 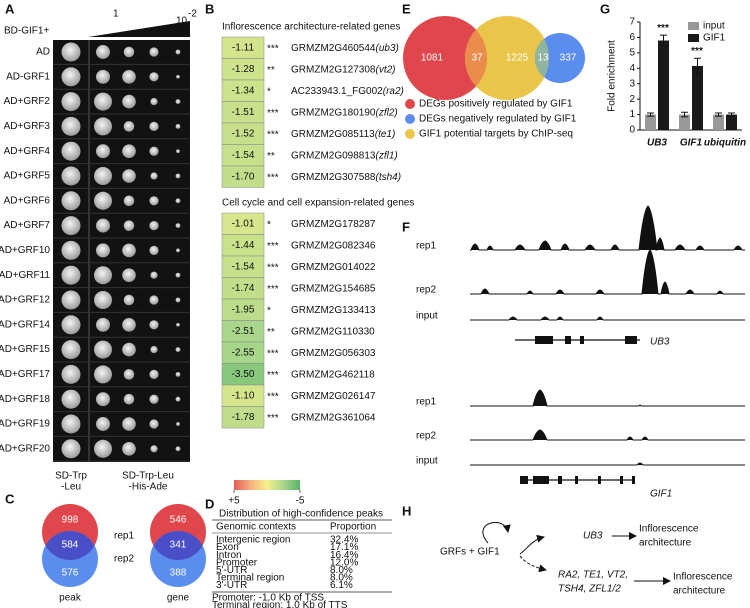 I want to click on target-genes: TSH4, ZFL1/2, so click(x=589, y=589).